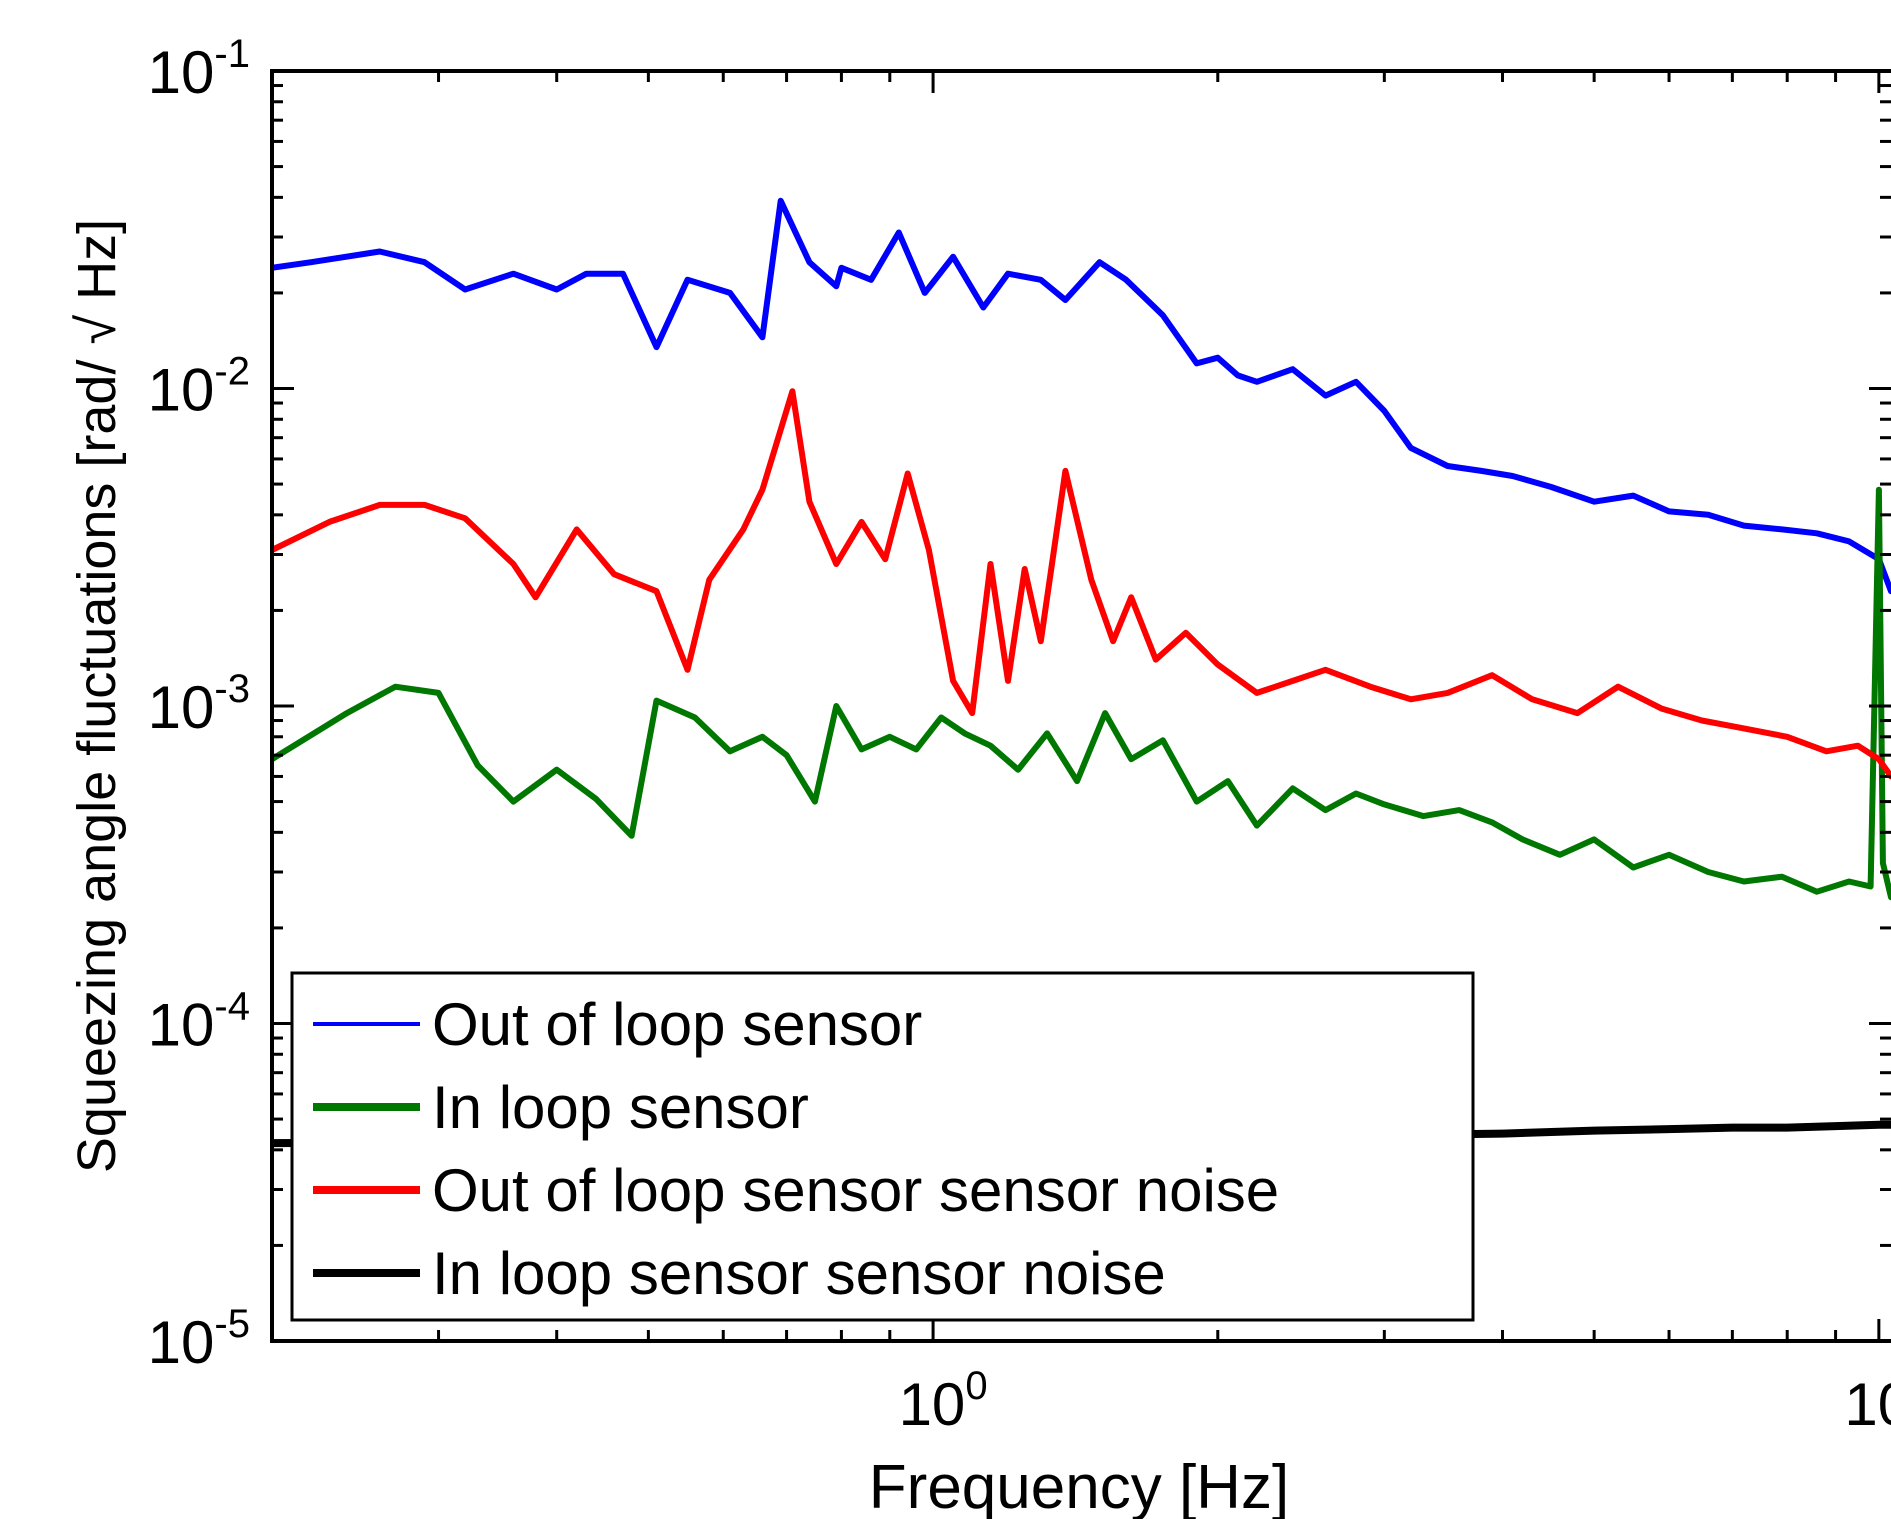 This screenshot has height=1519, width=1891. Describe the element at coordinates (199, 387) in the screenshot. I see `y-tick-label: 10⁻²` at that location.